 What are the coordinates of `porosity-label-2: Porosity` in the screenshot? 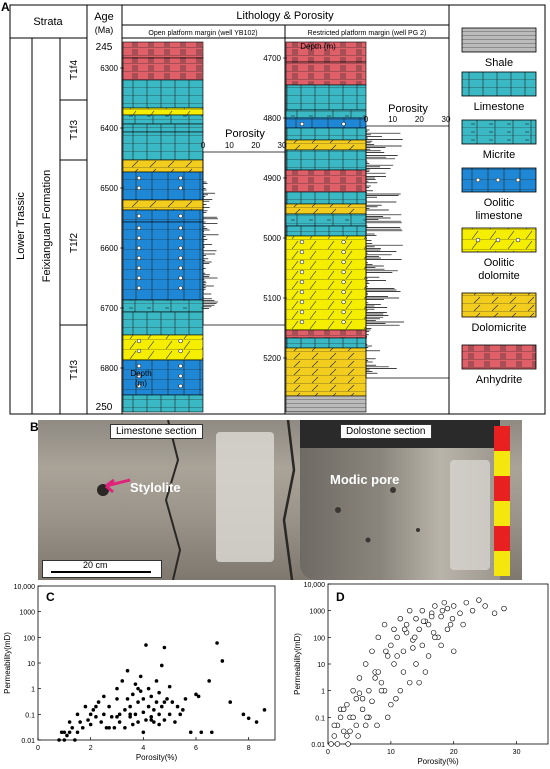 It's located at (408, 109).